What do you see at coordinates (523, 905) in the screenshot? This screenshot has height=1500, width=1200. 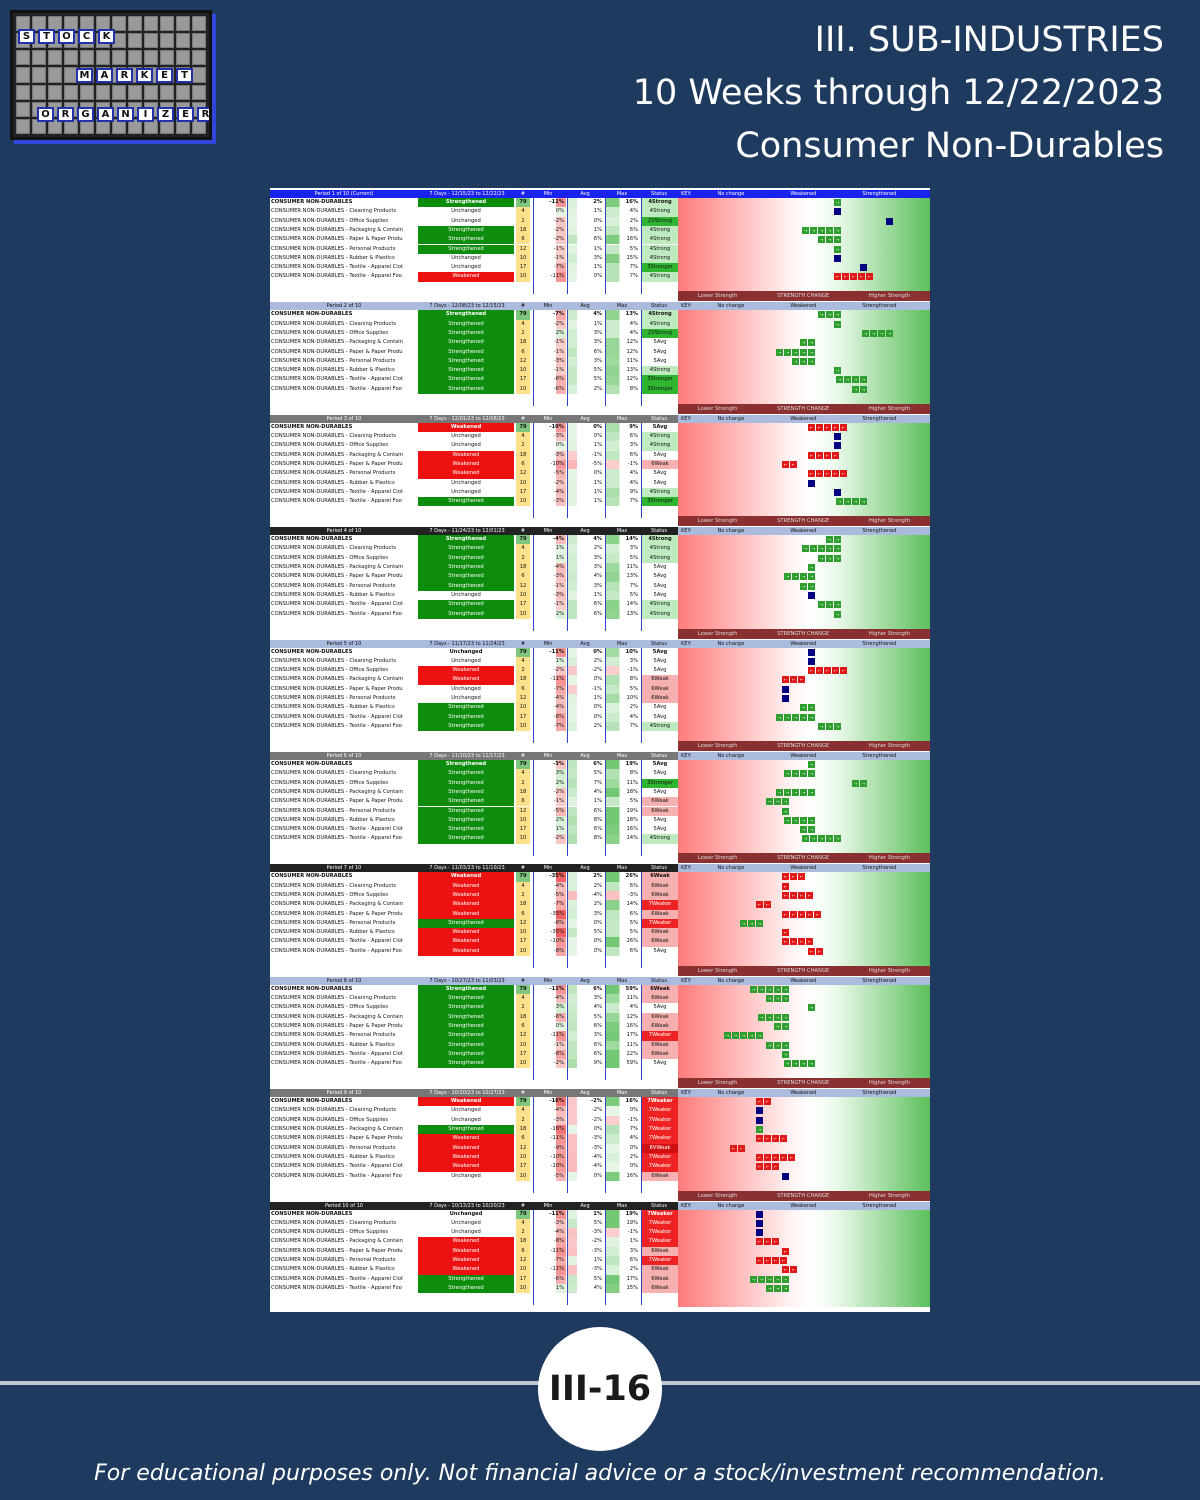 I see `row-count: 18` at bounding box center [523, 905].